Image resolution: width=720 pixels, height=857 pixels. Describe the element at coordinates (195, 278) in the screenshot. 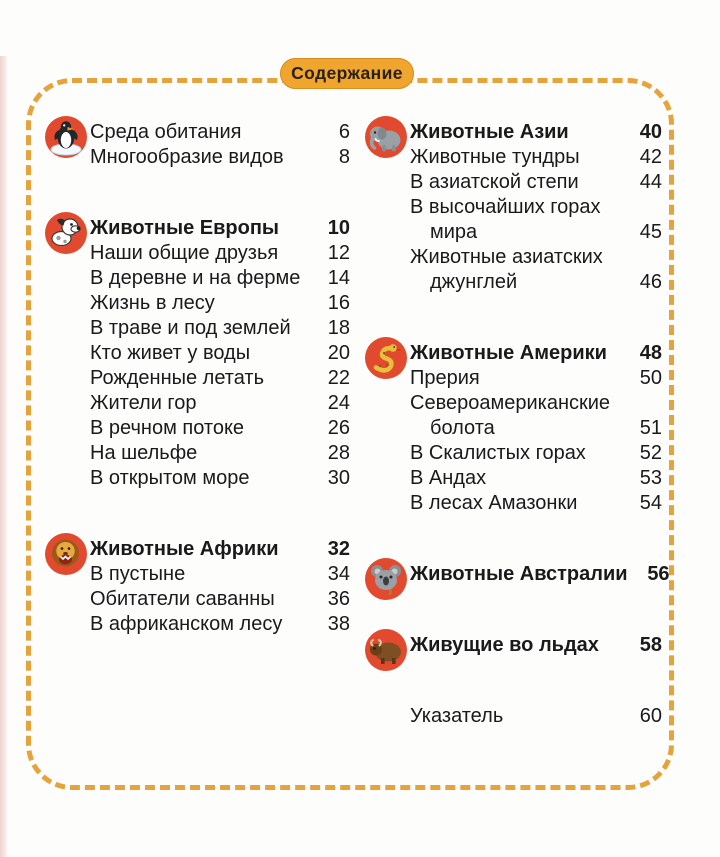

I see `toc-entry-label: В деревне и на ферме` at that location.